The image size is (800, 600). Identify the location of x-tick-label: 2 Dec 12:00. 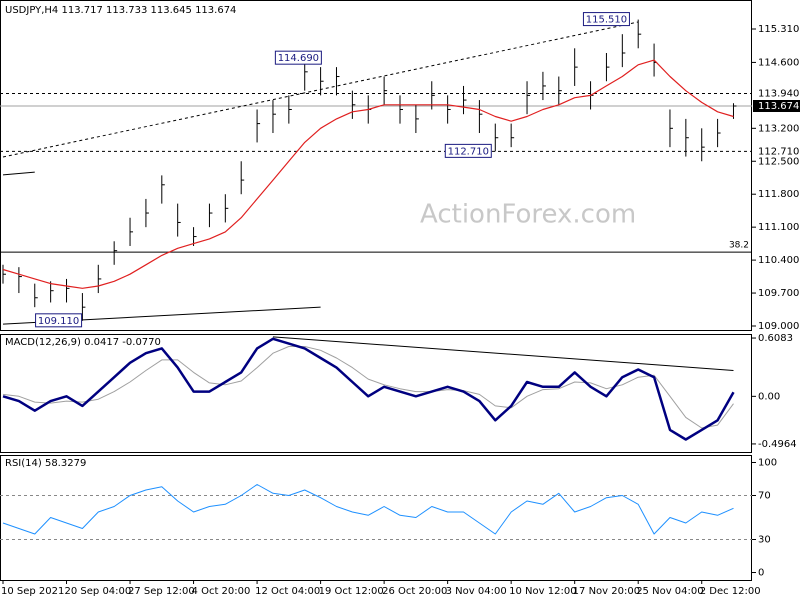
(730, 591).